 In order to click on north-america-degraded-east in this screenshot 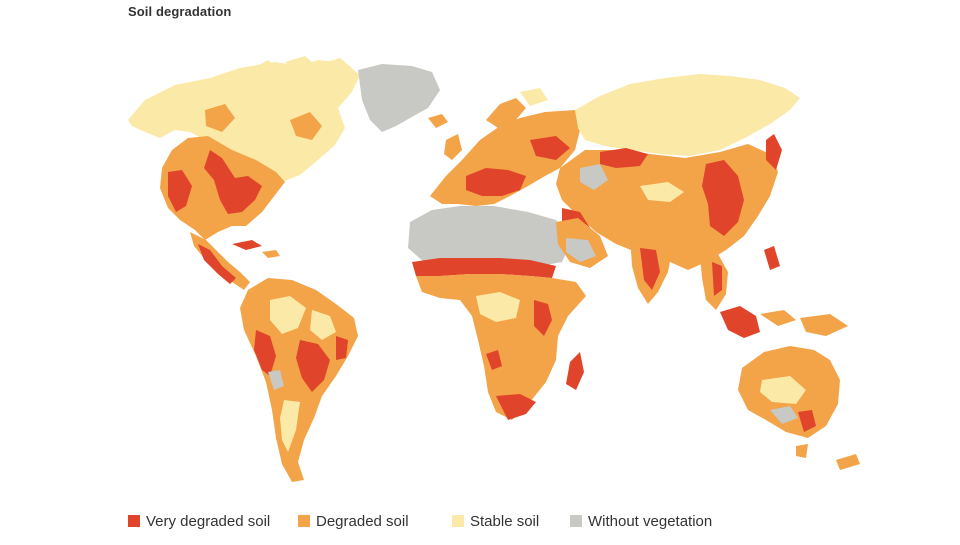, I will do `click(306, 126)`.